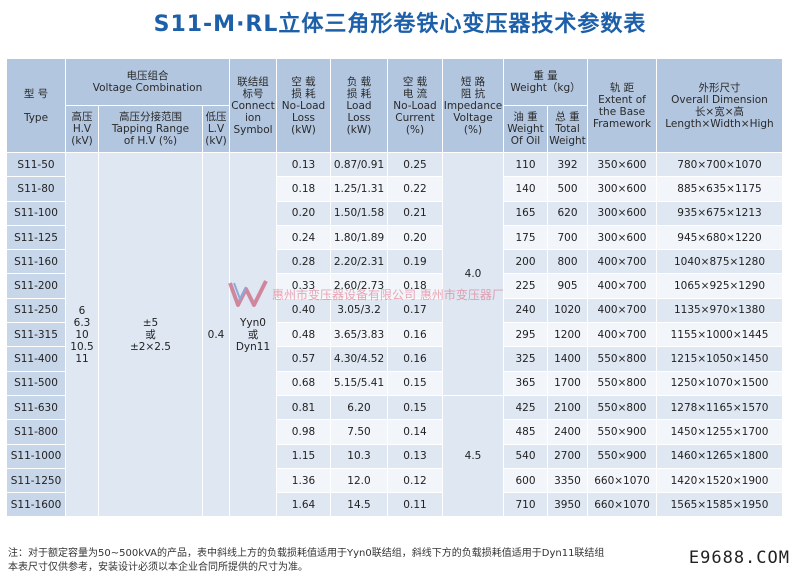 The image size is (800, 579). I want to click on load-loss-cell: 14.5, so click(359, 505).